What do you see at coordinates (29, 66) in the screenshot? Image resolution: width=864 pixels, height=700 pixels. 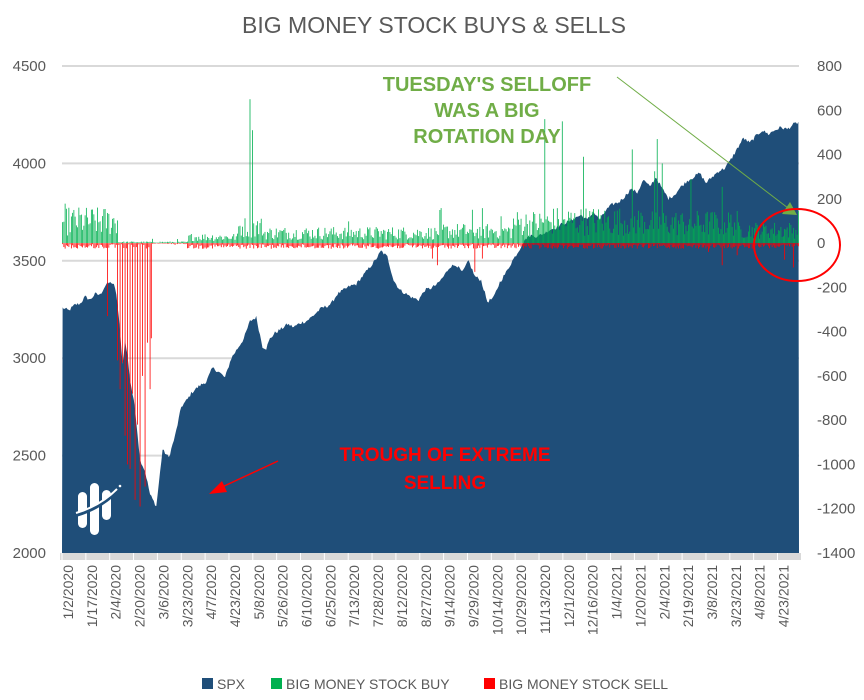 I see `y-left-tick-label: 4500` at bounding box center [29, 66].